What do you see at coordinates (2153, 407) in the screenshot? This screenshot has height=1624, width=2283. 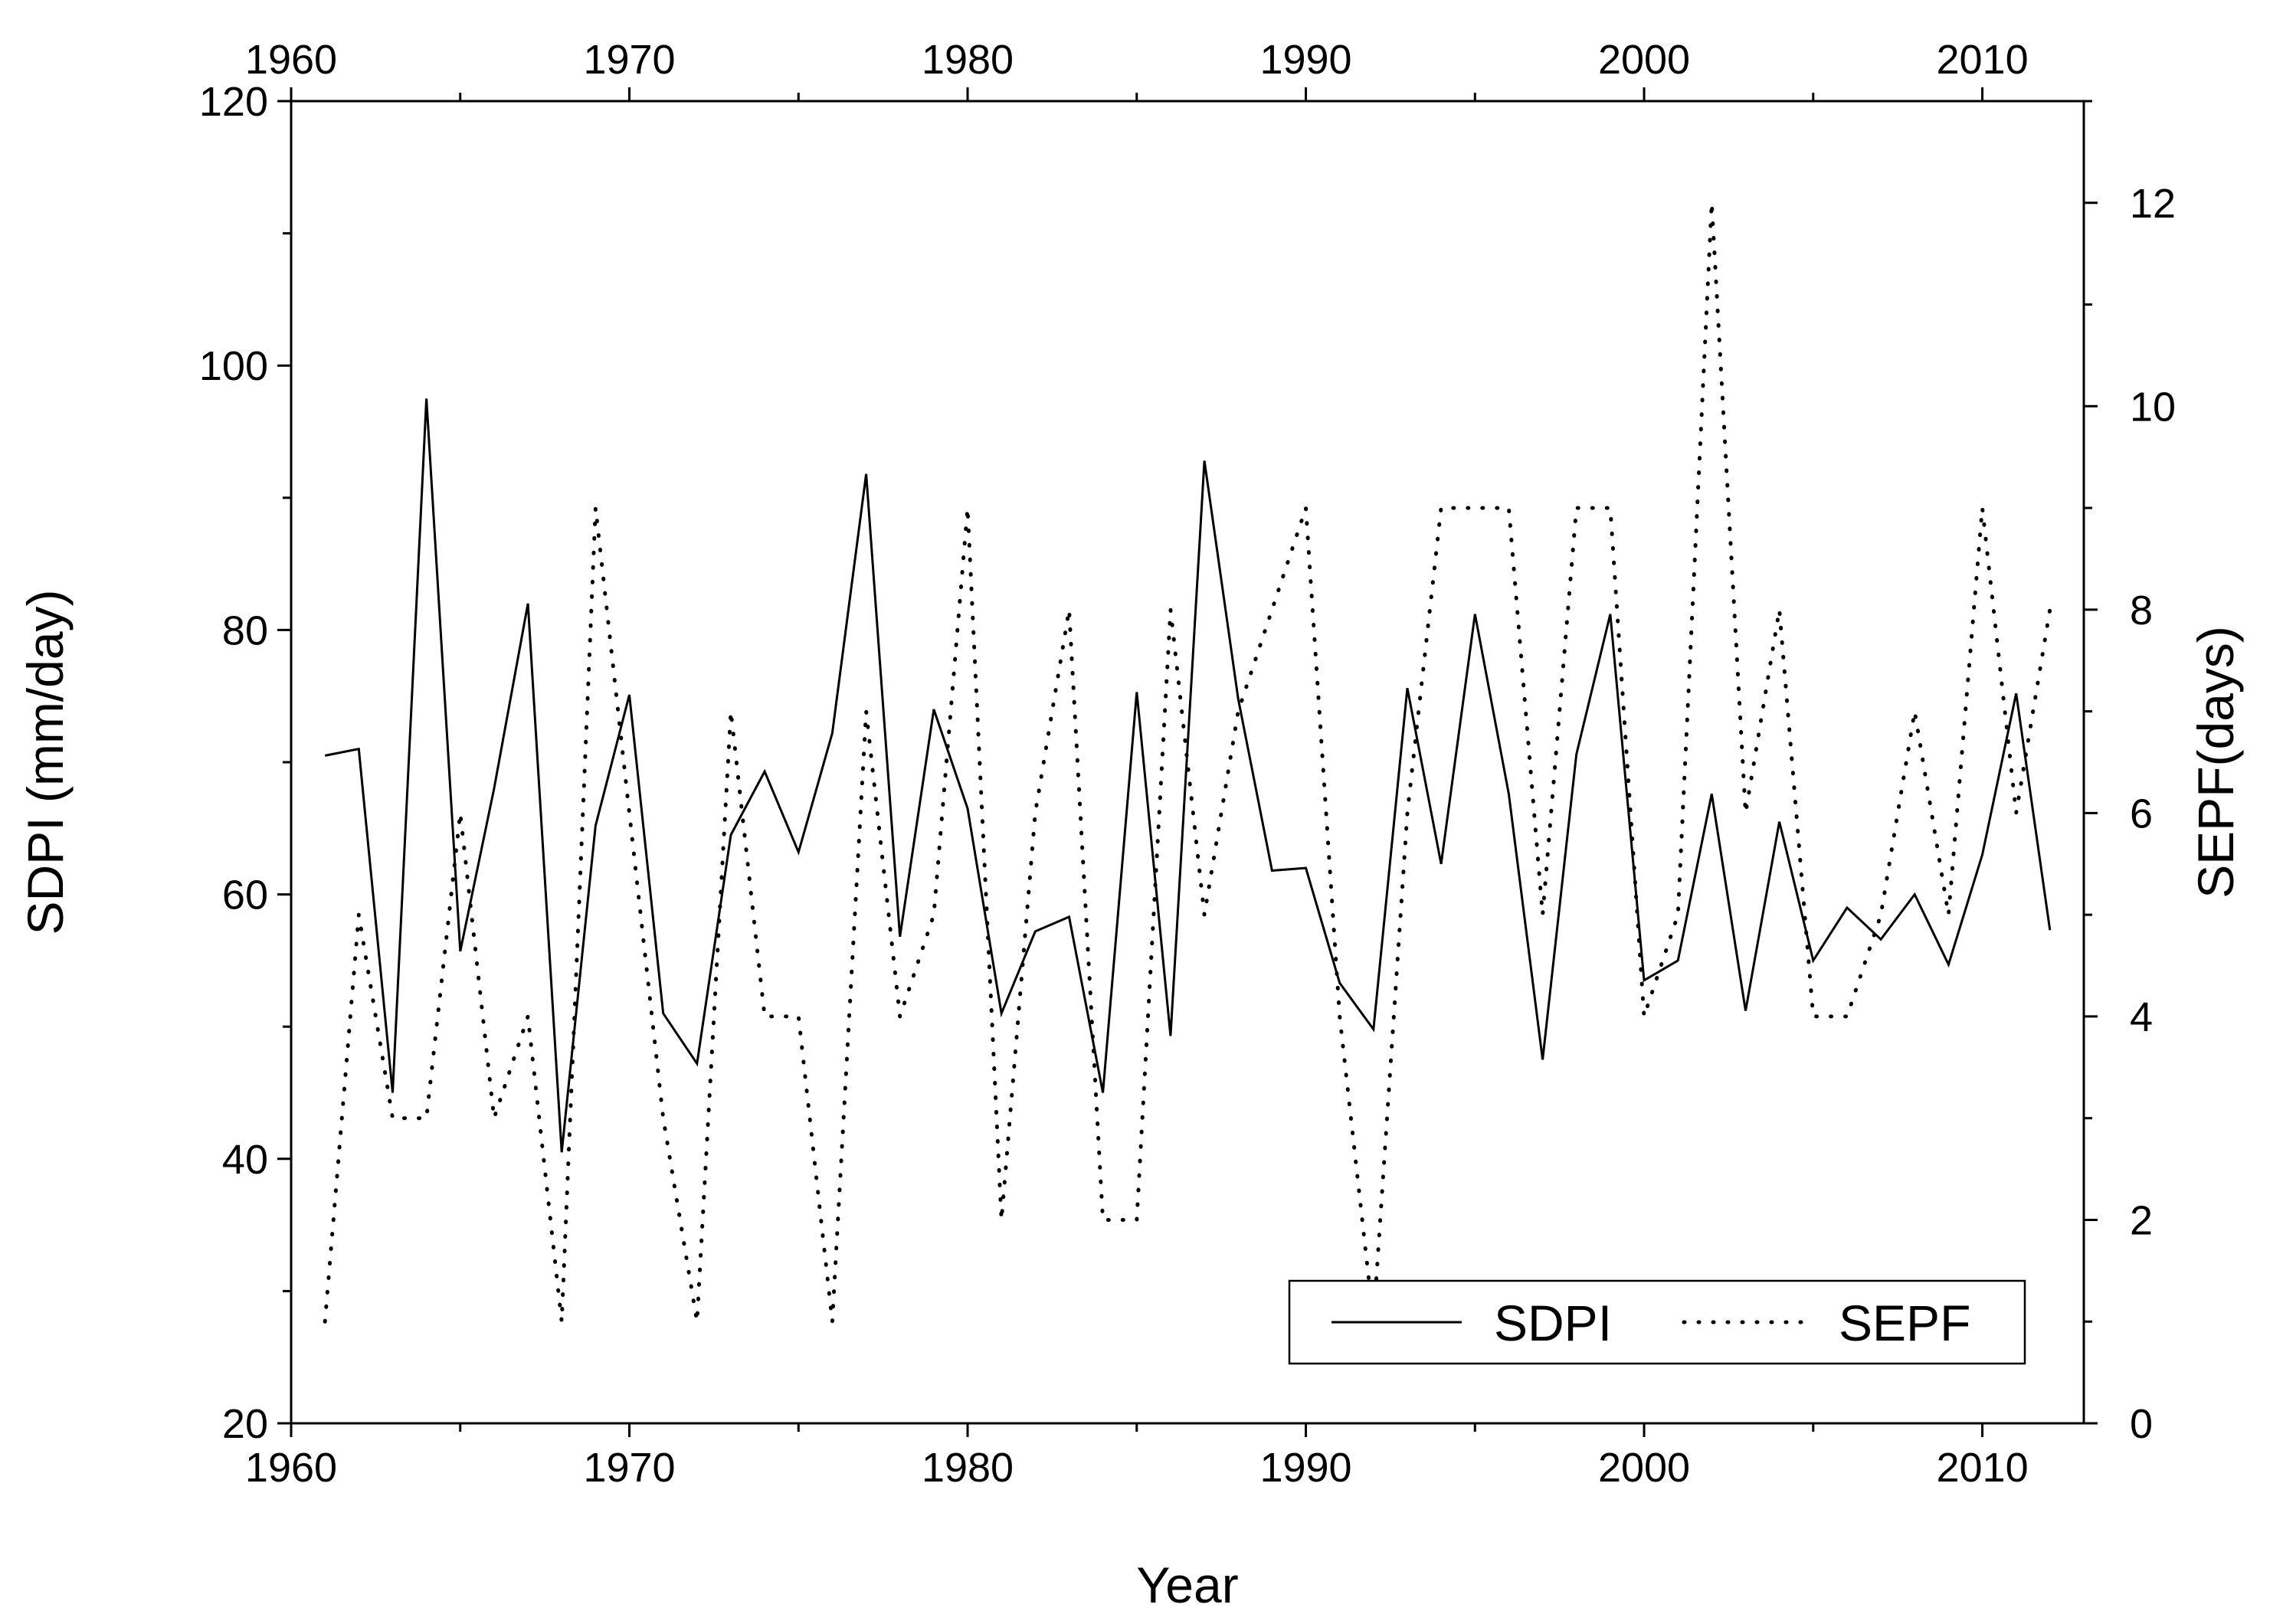 I see `y-right-tick-label: 10` at bounding box center [2153, 407].